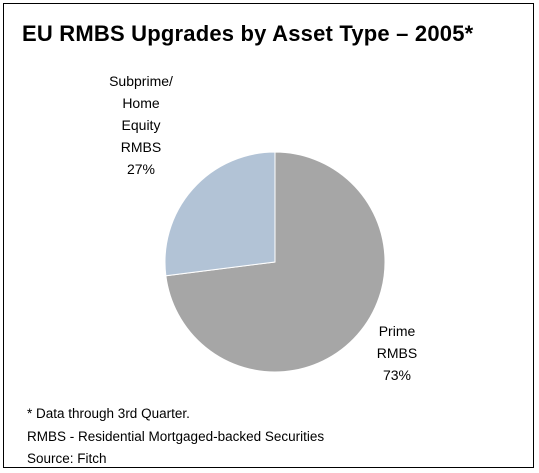 Image resolution: width=539 pixels, height=473 pixels. What do you see at coordinates (397, 353) in the screenshot?
I see `slice-label-0-line-1: RMBS` at bounding box center [397, 353].